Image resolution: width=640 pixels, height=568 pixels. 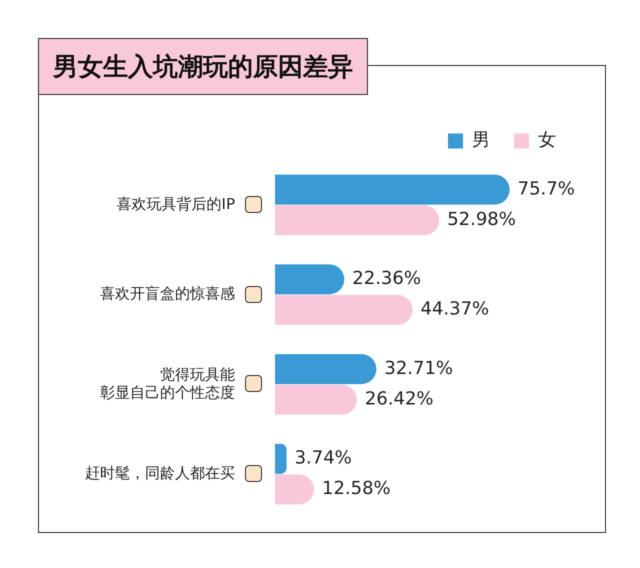 I want to click on legend-label: 男, so click(x=481, y=140).